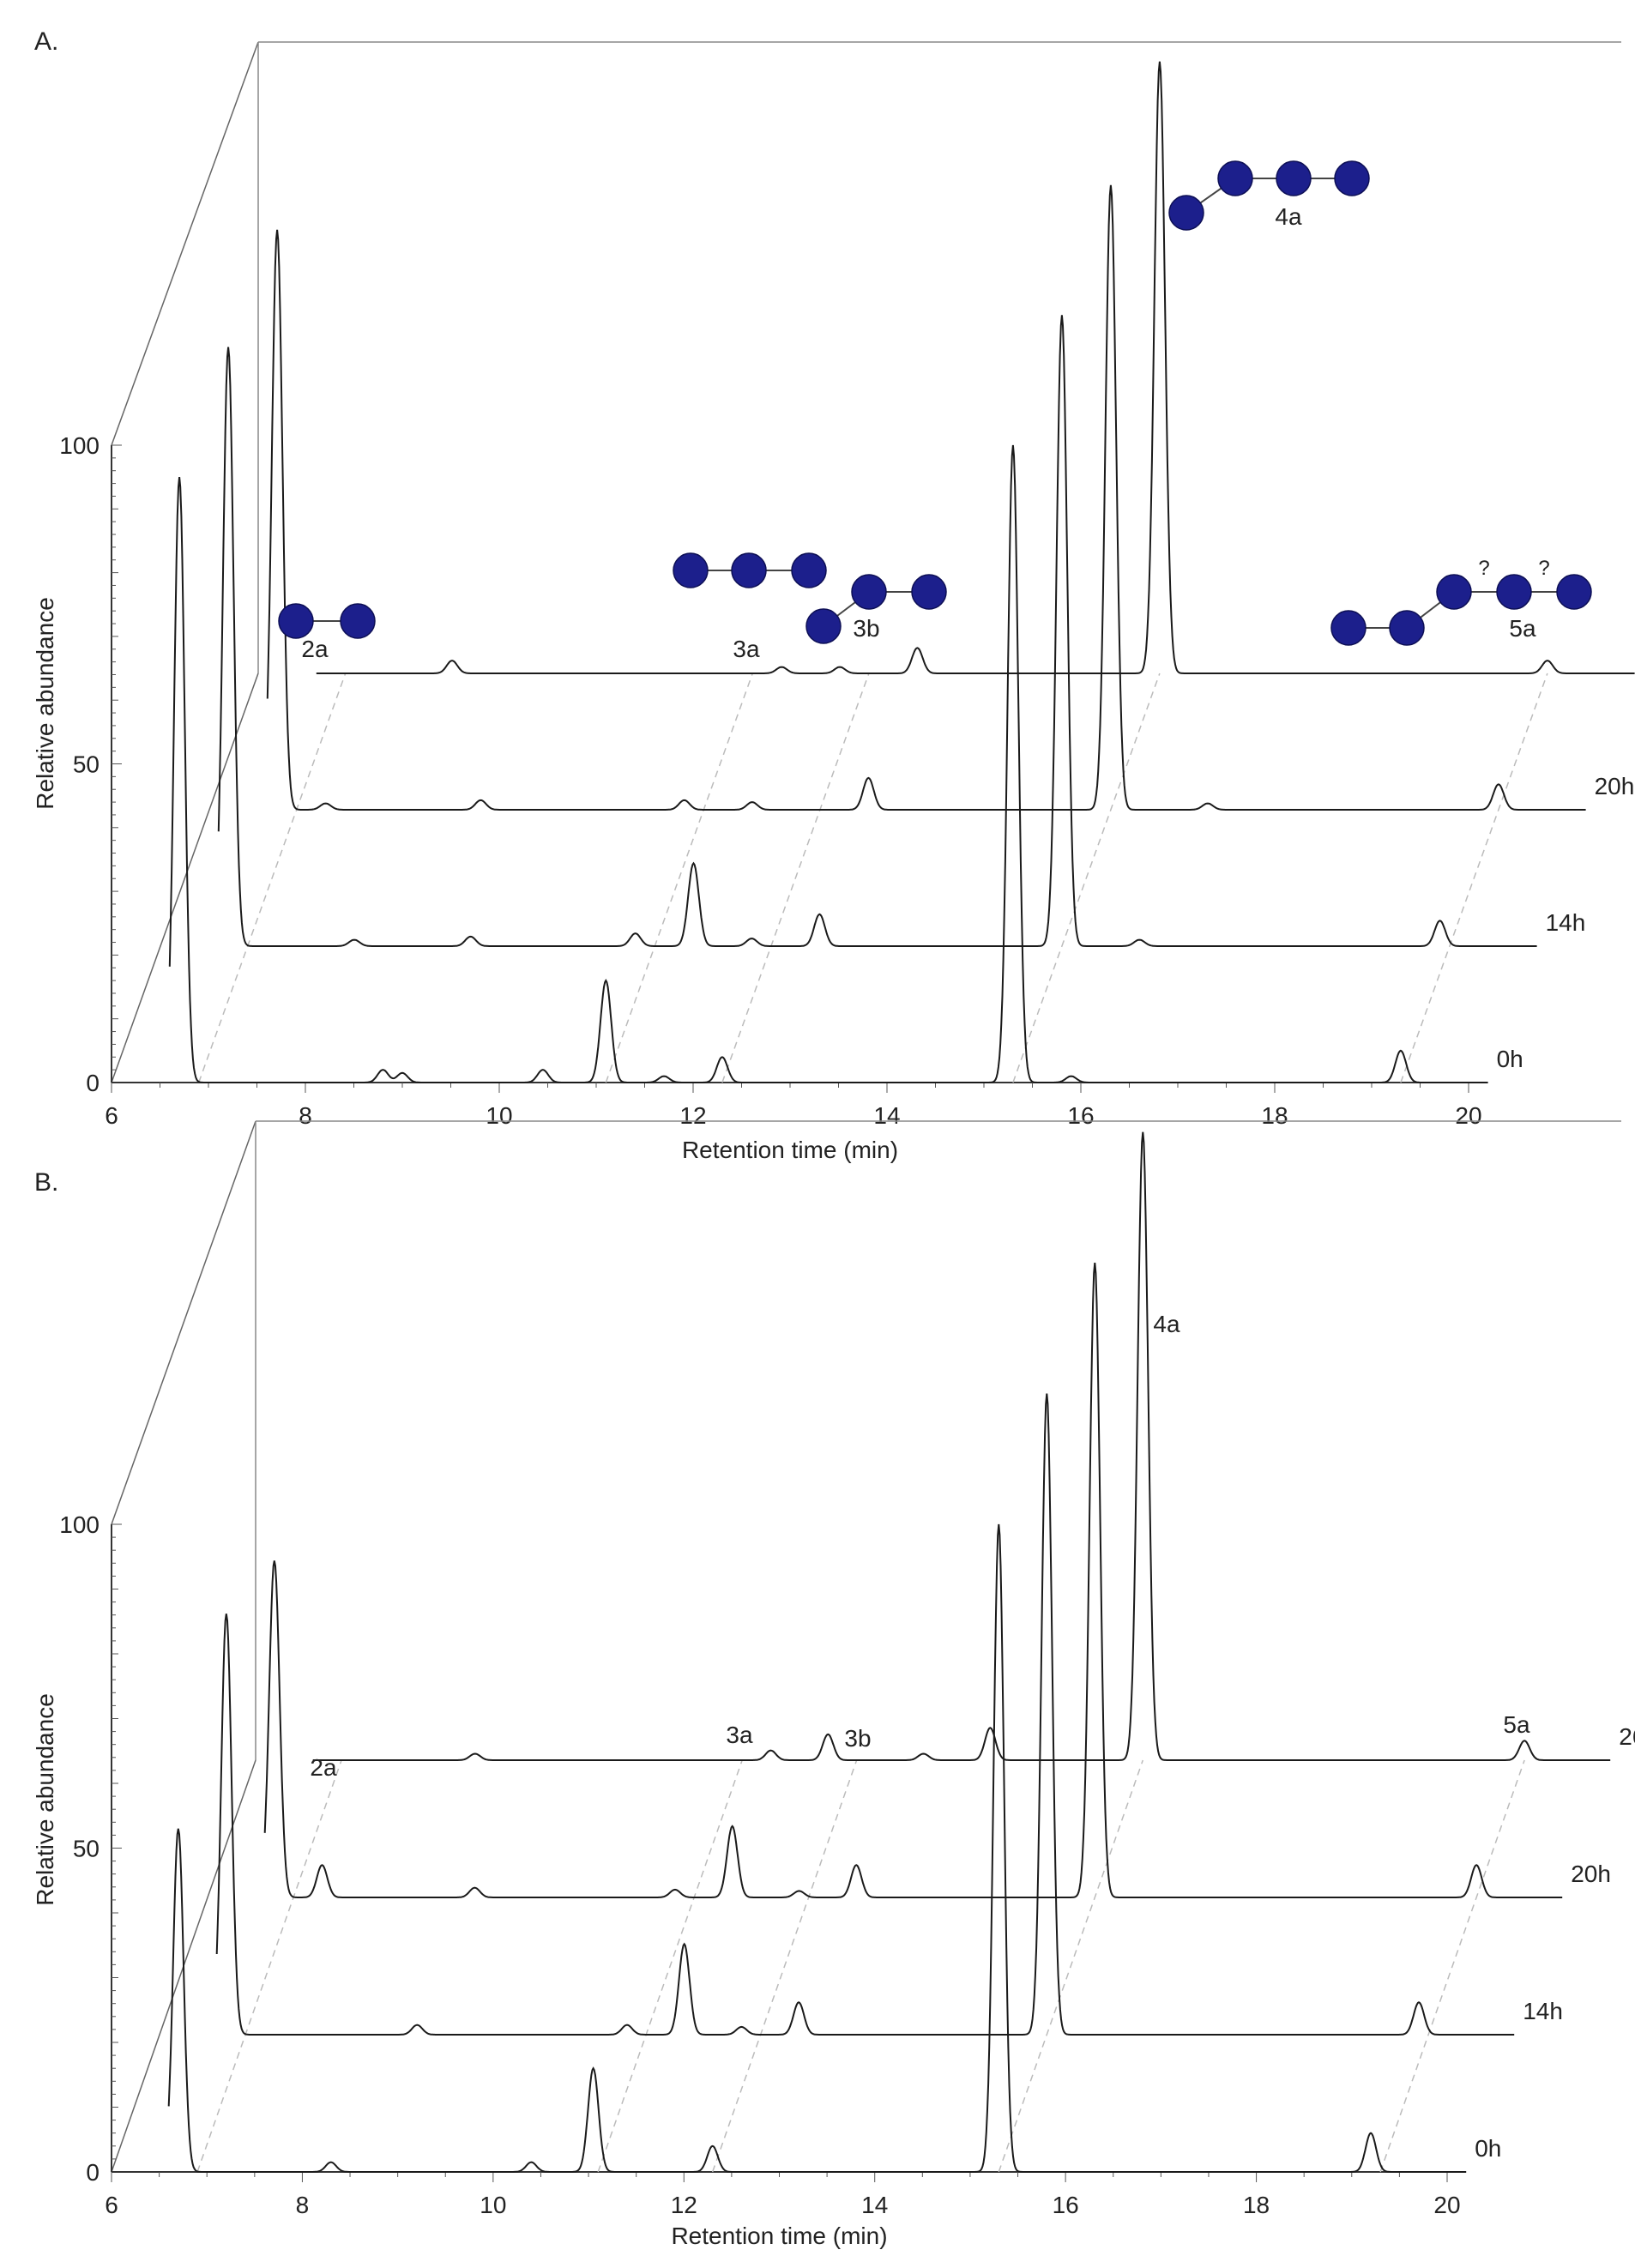 The width and height of the screenshot is (1635, 2268). I want to click on glycan-3b, so click(876, 609).